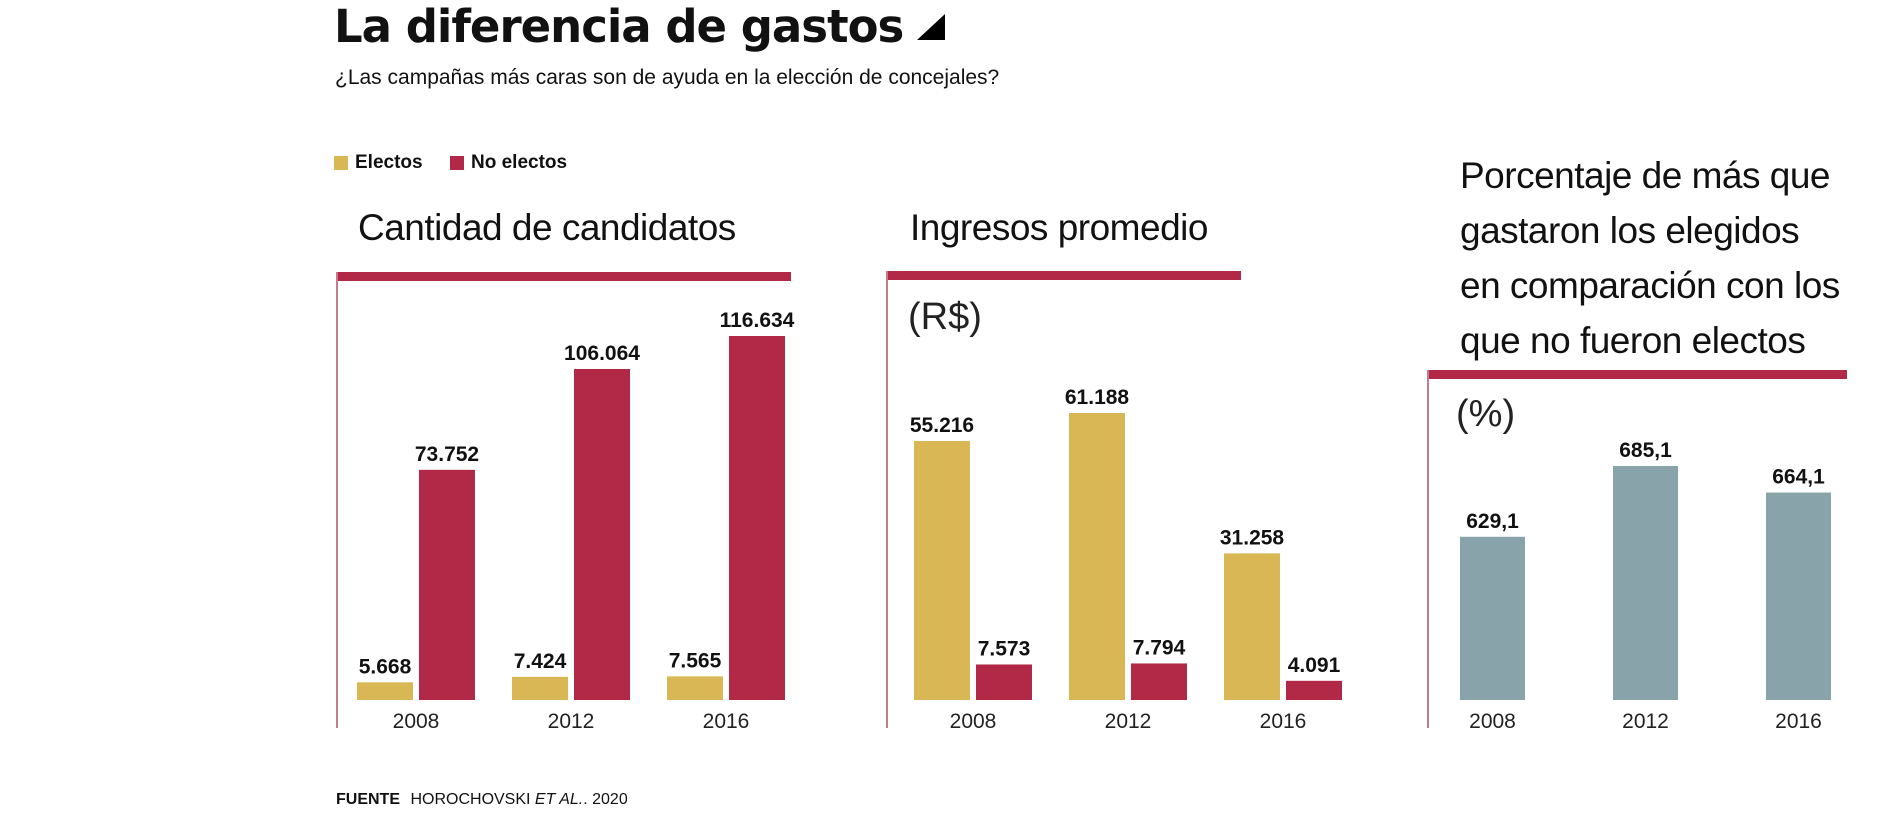 Image resolution: width=1900 pixels, height=817 pixels. I want to click on triangle-icon, so click(931, 27).